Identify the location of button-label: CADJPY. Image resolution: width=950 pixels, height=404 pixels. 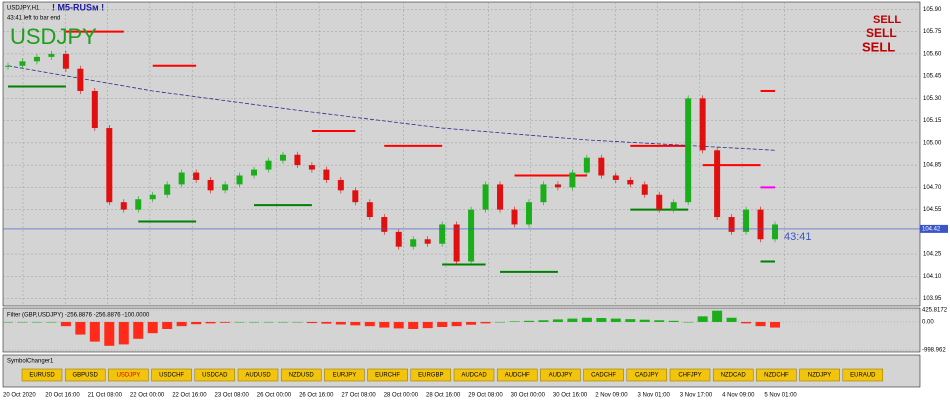
(647, 376).